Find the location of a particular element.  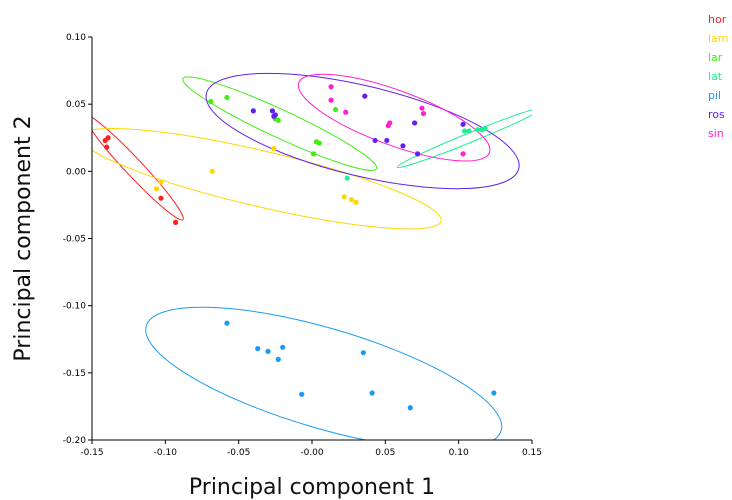

x-tick-label: -0.10 is located at coordinates (166, 453).